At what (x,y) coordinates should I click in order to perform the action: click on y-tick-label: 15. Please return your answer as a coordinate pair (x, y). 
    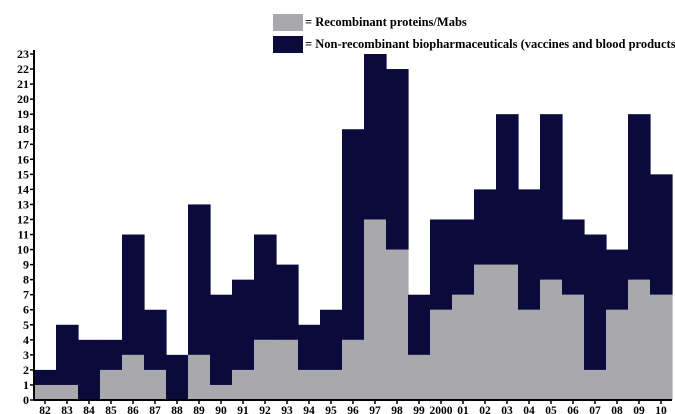
    Looking at the image, I should click on (23, 174).